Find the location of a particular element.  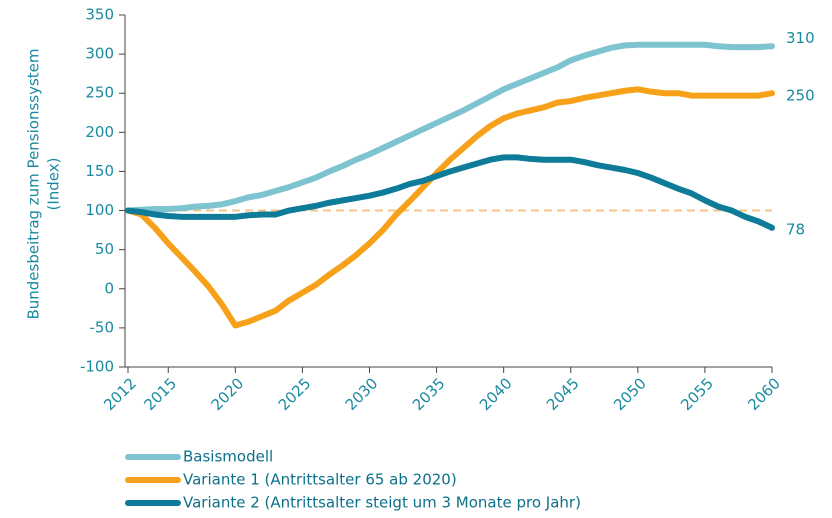

x-tick-label: 2045 is located at coordinates (563, 394).